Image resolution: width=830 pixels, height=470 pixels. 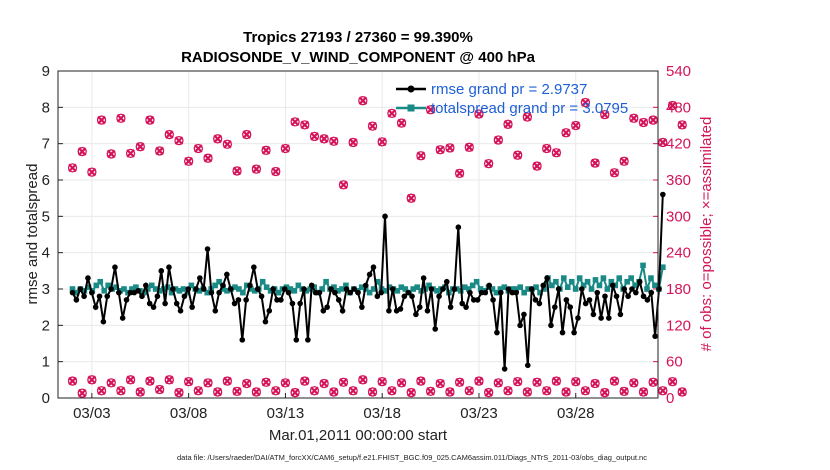 I want to click on chart-title: Tropics 27193 / 27360 = 99.390%, so click(x=358, y=37).